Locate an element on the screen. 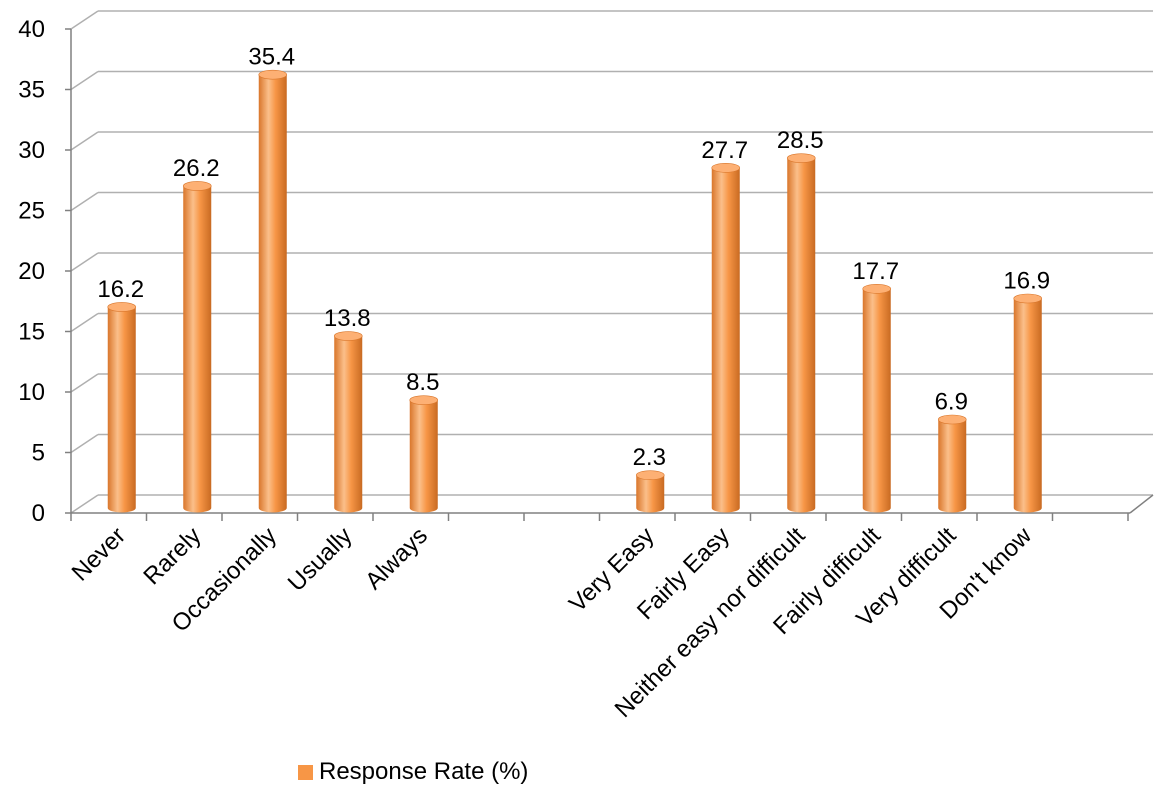 This screenshot has height=789, width=1164. data-label: 16.9 is located at coordinates (1026, 281).